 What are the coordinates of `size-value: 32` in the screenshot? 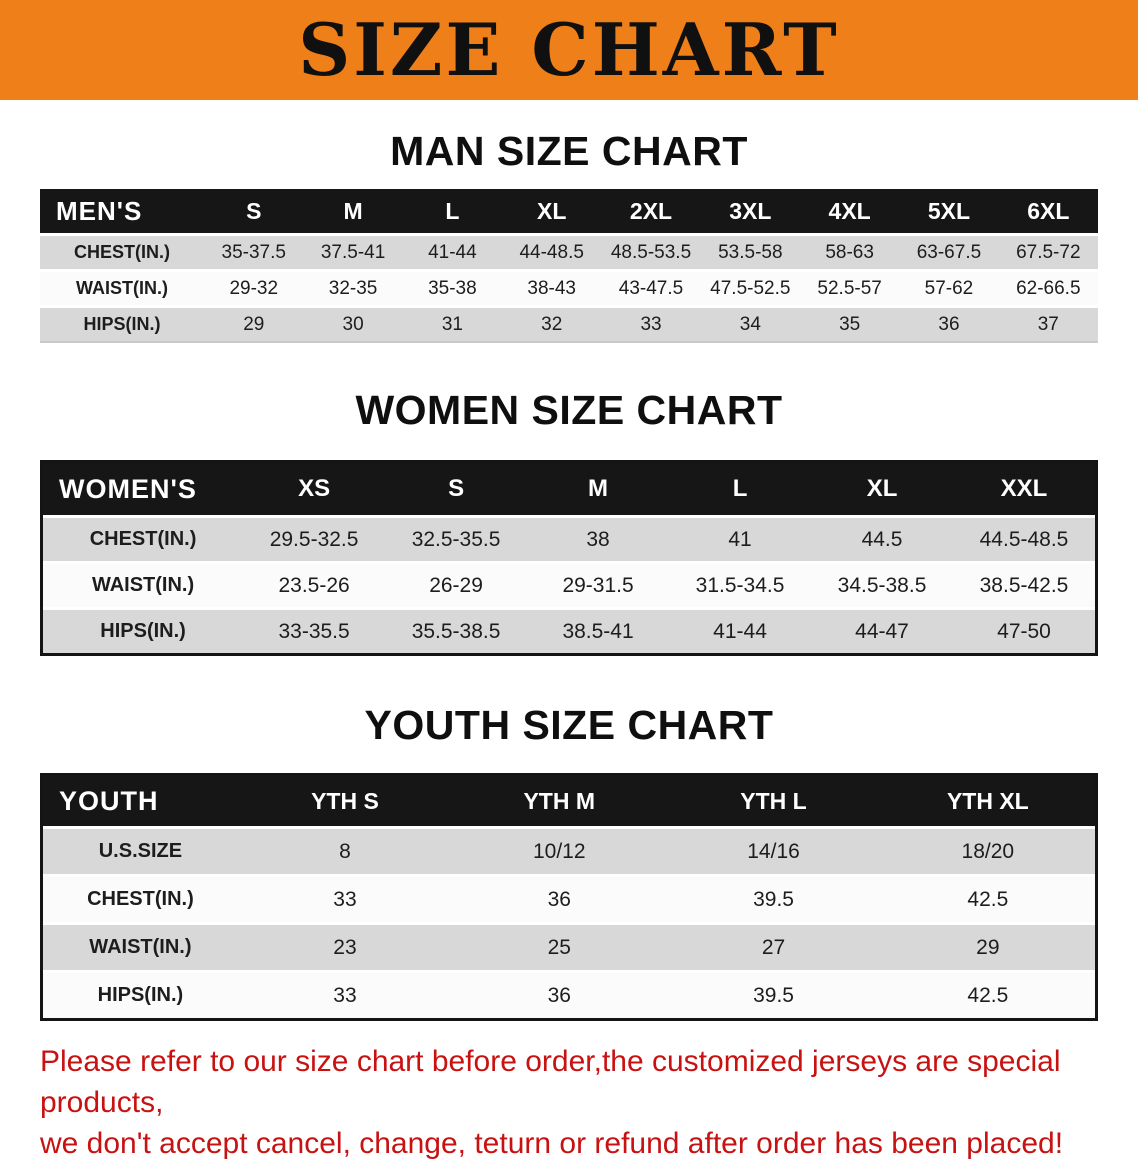 It's located at (552, 323).